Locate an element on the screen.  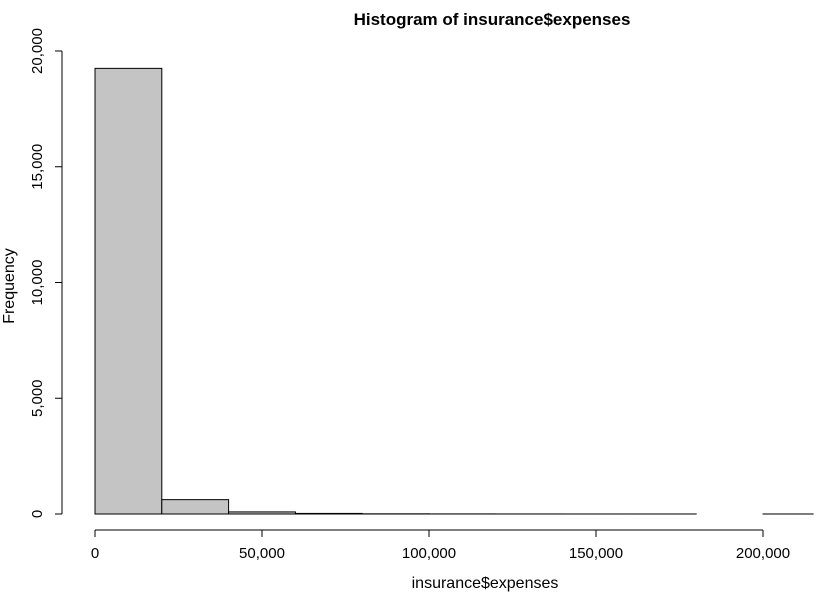
y-tick-label: 5,000 is located at coordinates (37, 398).